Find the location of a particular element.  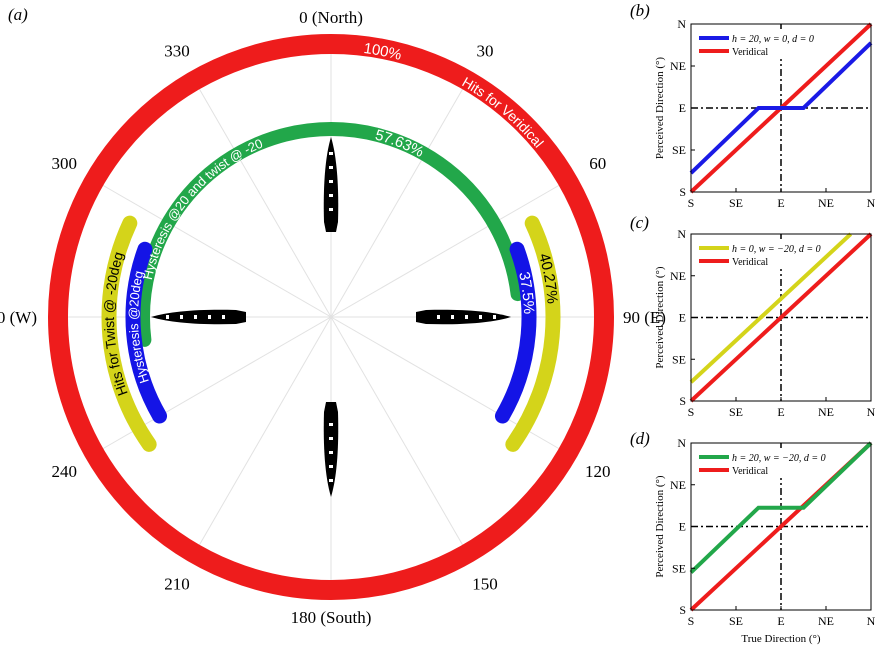

compass-label-210: 210 is located at coordinates (177, 584).